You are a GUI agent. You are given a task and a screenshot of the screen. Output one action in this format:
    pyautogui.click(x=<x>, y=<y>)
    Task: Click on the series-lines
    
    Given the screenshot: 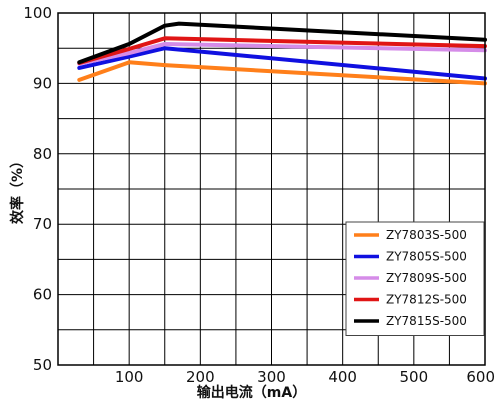 What is the action you would take?
    pyautogui.click(x=282, y=53)
    